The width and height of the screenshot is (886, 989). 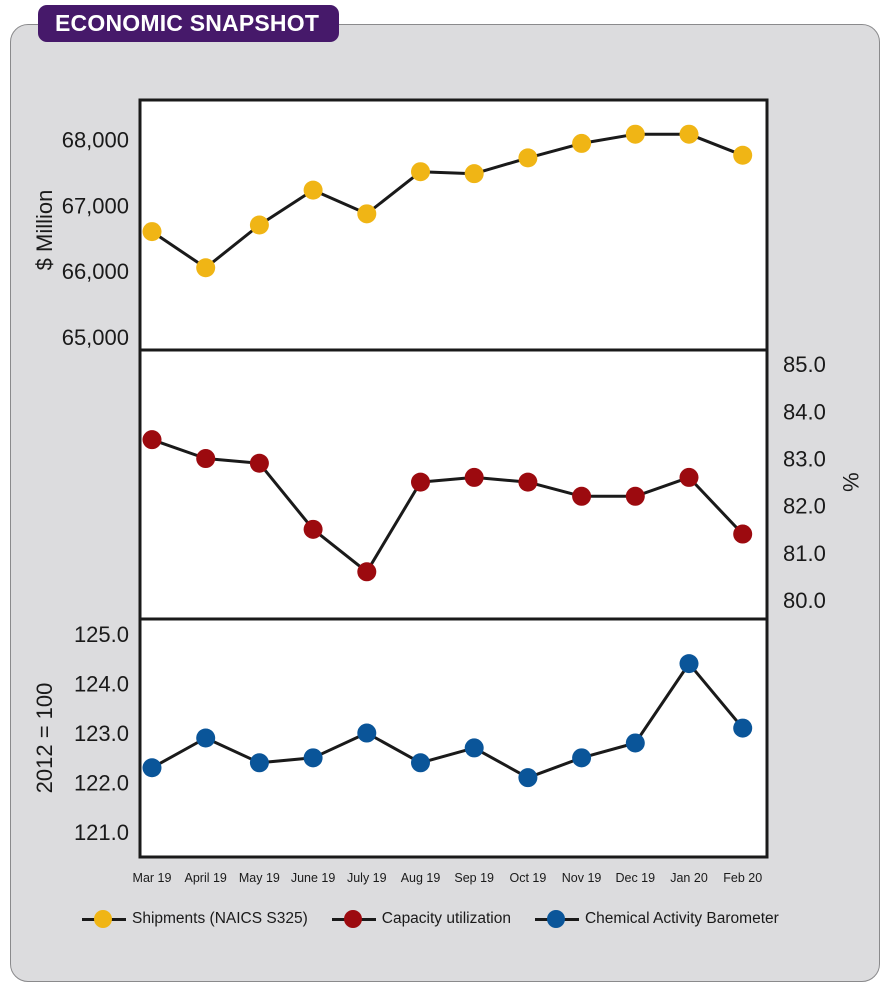 What do you see at coordinates (557, 919) in the screenshot?
I see `legend-symbol-cab` at bounding box center [557, 919].